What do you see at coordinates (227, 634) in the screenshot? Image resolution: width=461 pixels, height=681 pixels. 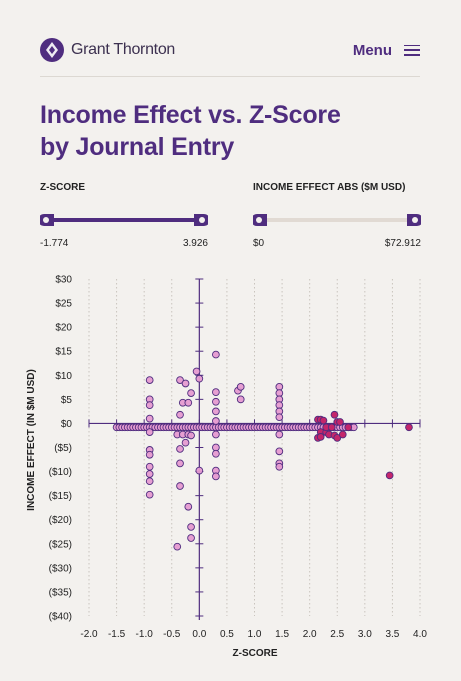 I see `x-tick-label: 0.5` at bounding box center [227, 634].